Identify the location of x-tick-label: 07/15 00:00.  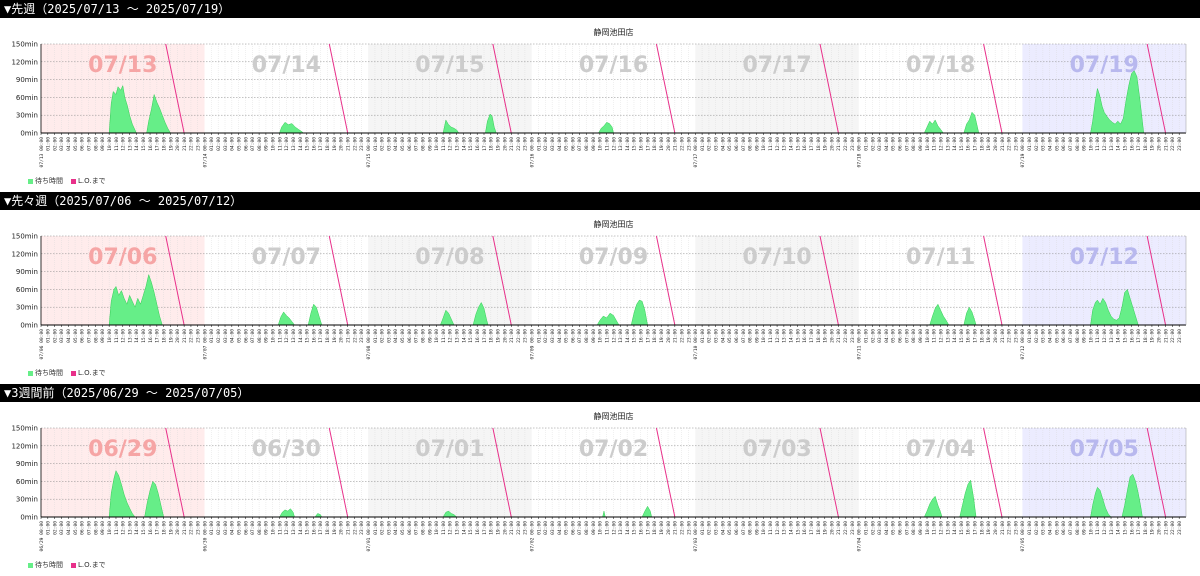
(369, 152).